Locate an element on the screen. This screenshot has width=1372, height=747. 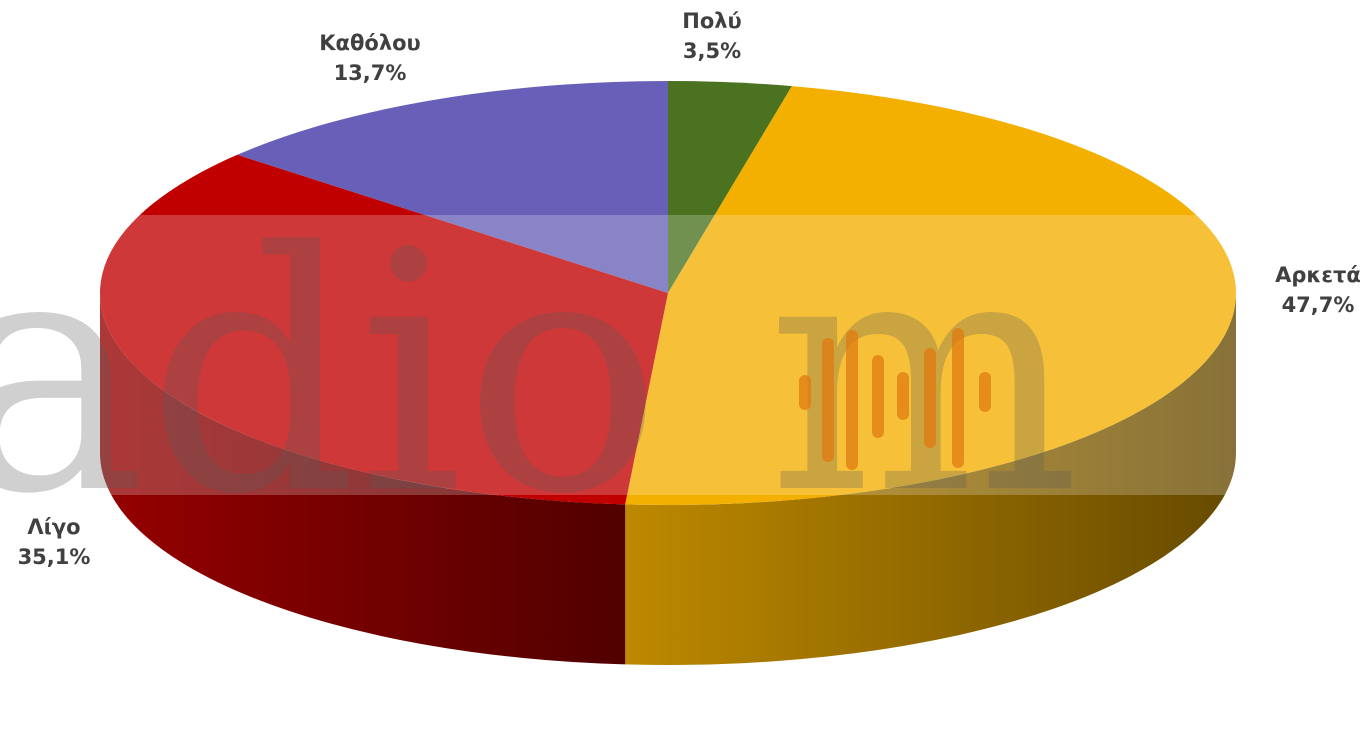
slice-2-label: Αρκετά is located at coordinates (1318, 275).